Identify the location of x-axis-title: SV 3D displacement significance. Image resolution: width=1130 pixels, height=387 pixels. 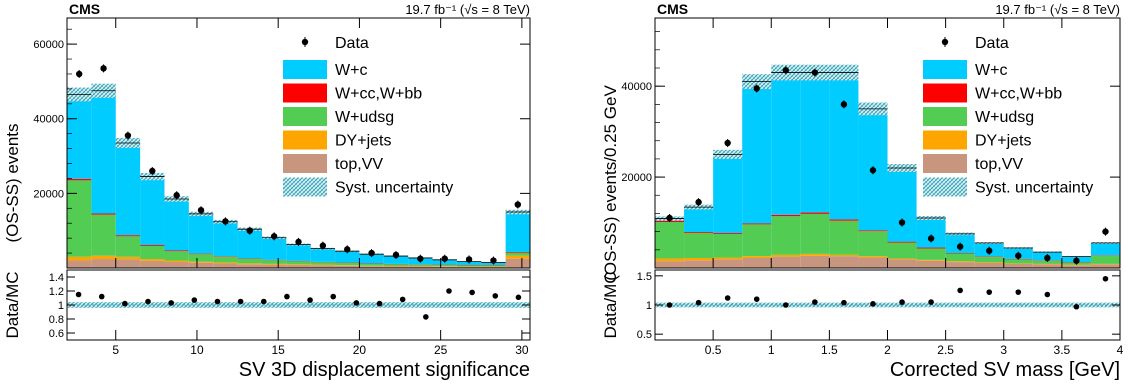
(384, 370).